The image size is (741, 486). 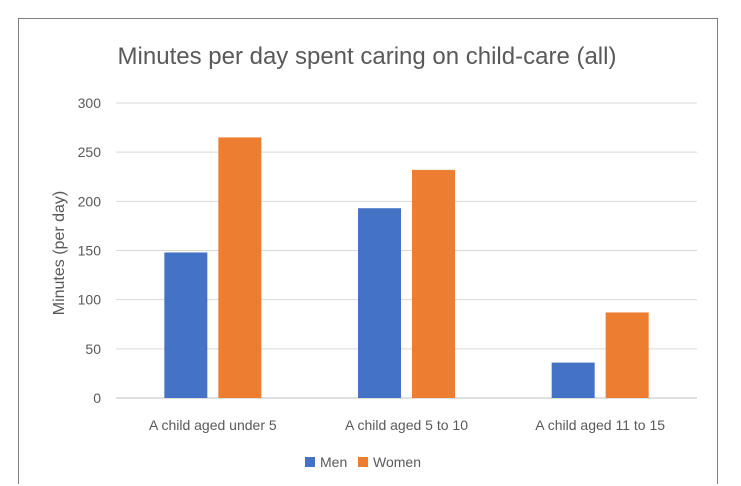 I want to click on y-axis-ticks: 0 50 100 150 200 250 300, so click(x=90, y=250).